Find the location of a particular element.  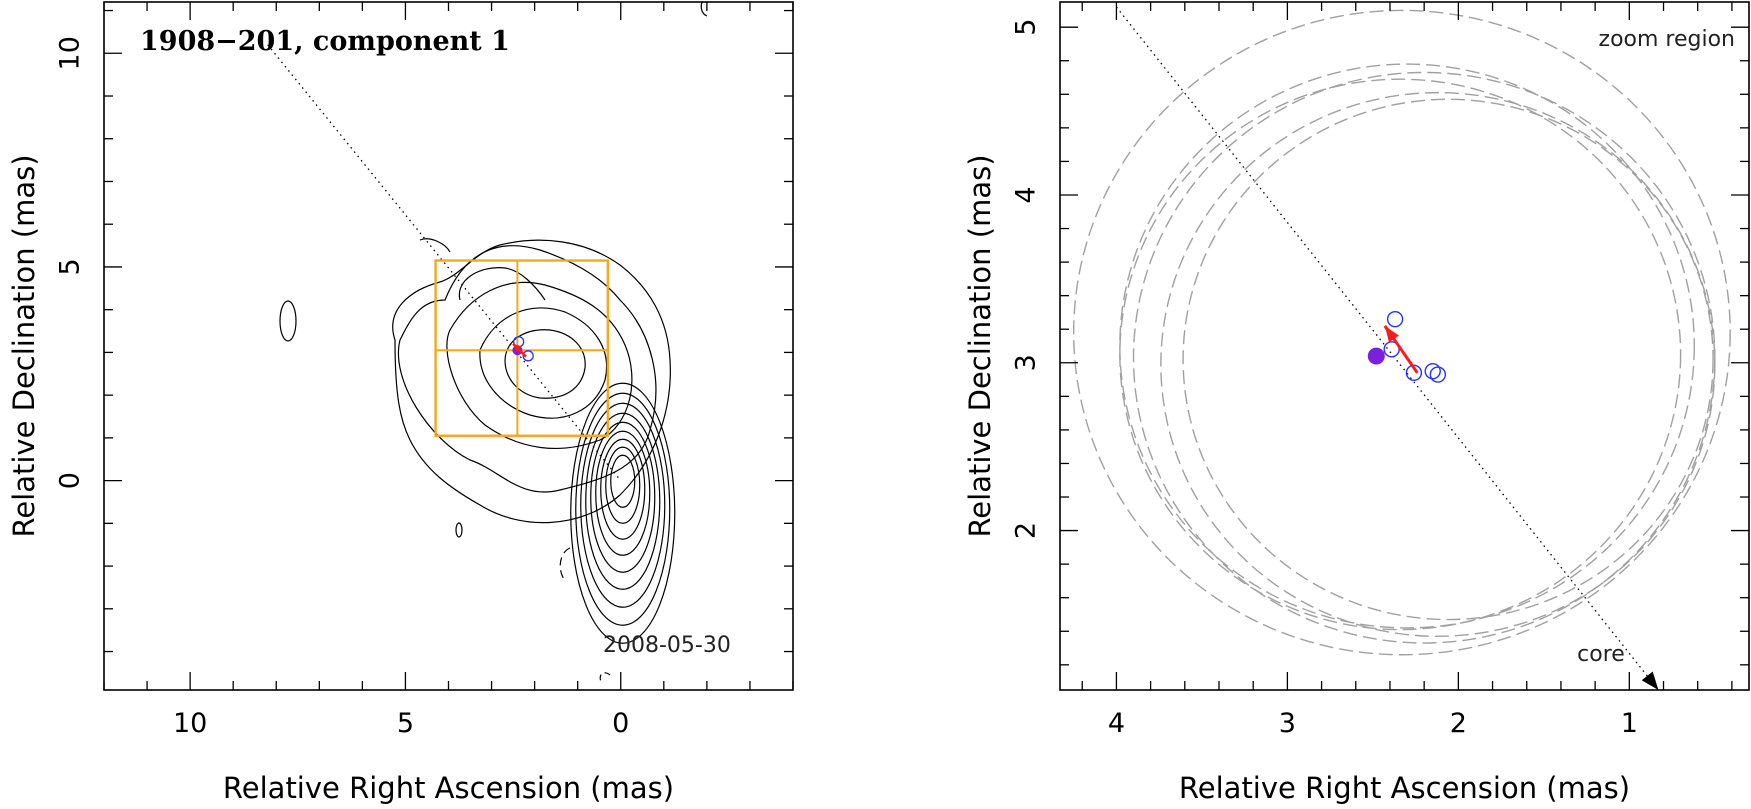

y-tick-label: 3 is located at coordinates (1026, 362).